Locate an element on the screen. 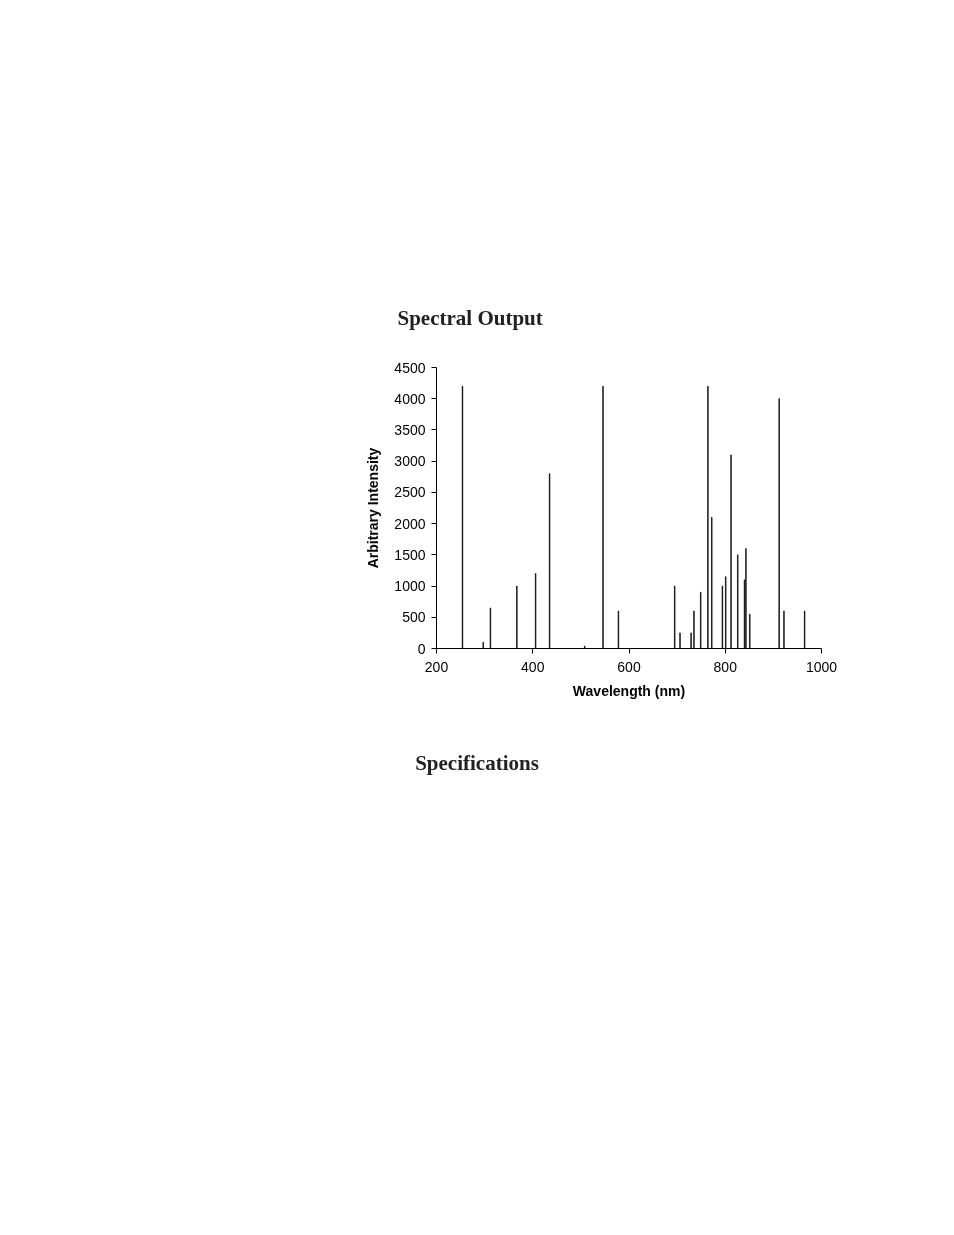  y-tick-label: 1000 is located at coordinates (410, 586).